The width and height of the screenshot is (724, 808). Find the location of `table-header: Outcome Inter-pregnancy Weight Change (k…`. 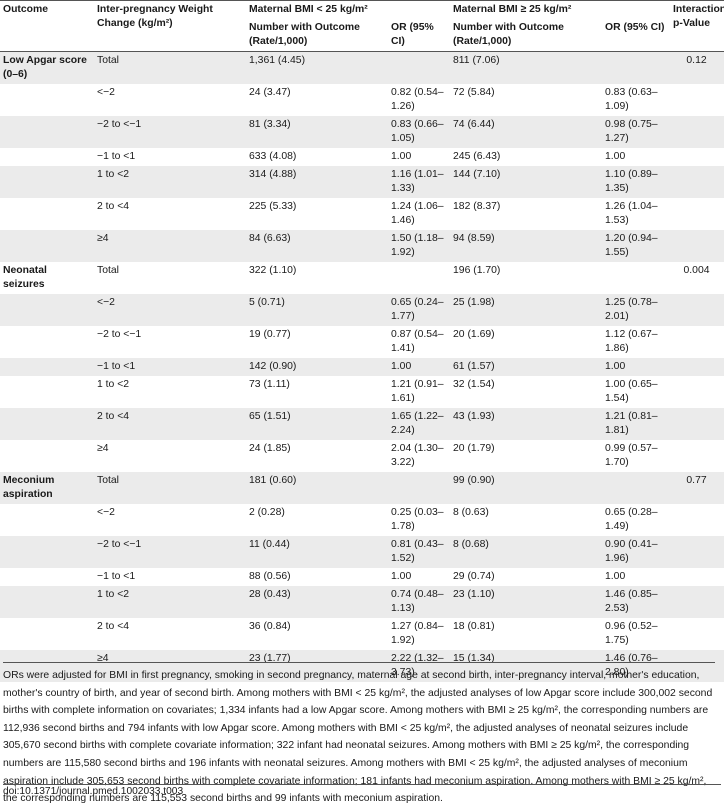

table-header: Outcome Inter-pregnancy Weight Change (k… is located at coordinates (362, 26).